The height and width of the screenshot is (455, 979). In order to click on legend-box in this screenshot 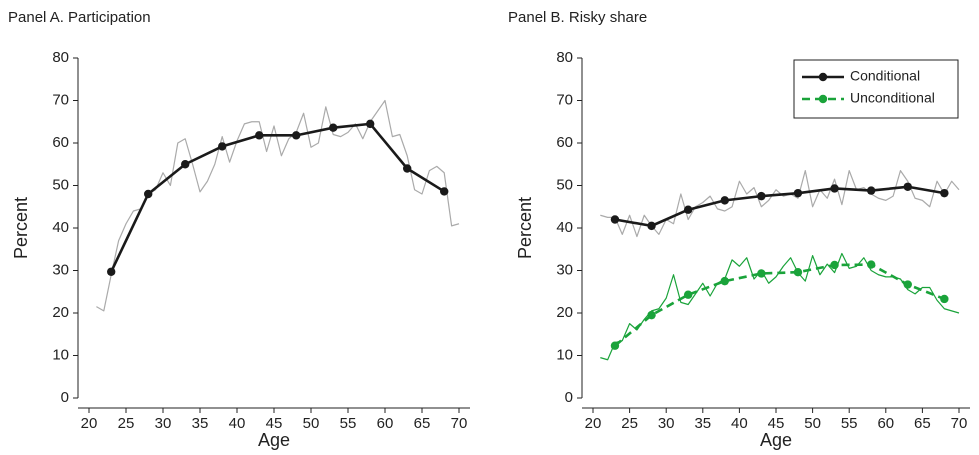, I will do `click(876, 89)`.